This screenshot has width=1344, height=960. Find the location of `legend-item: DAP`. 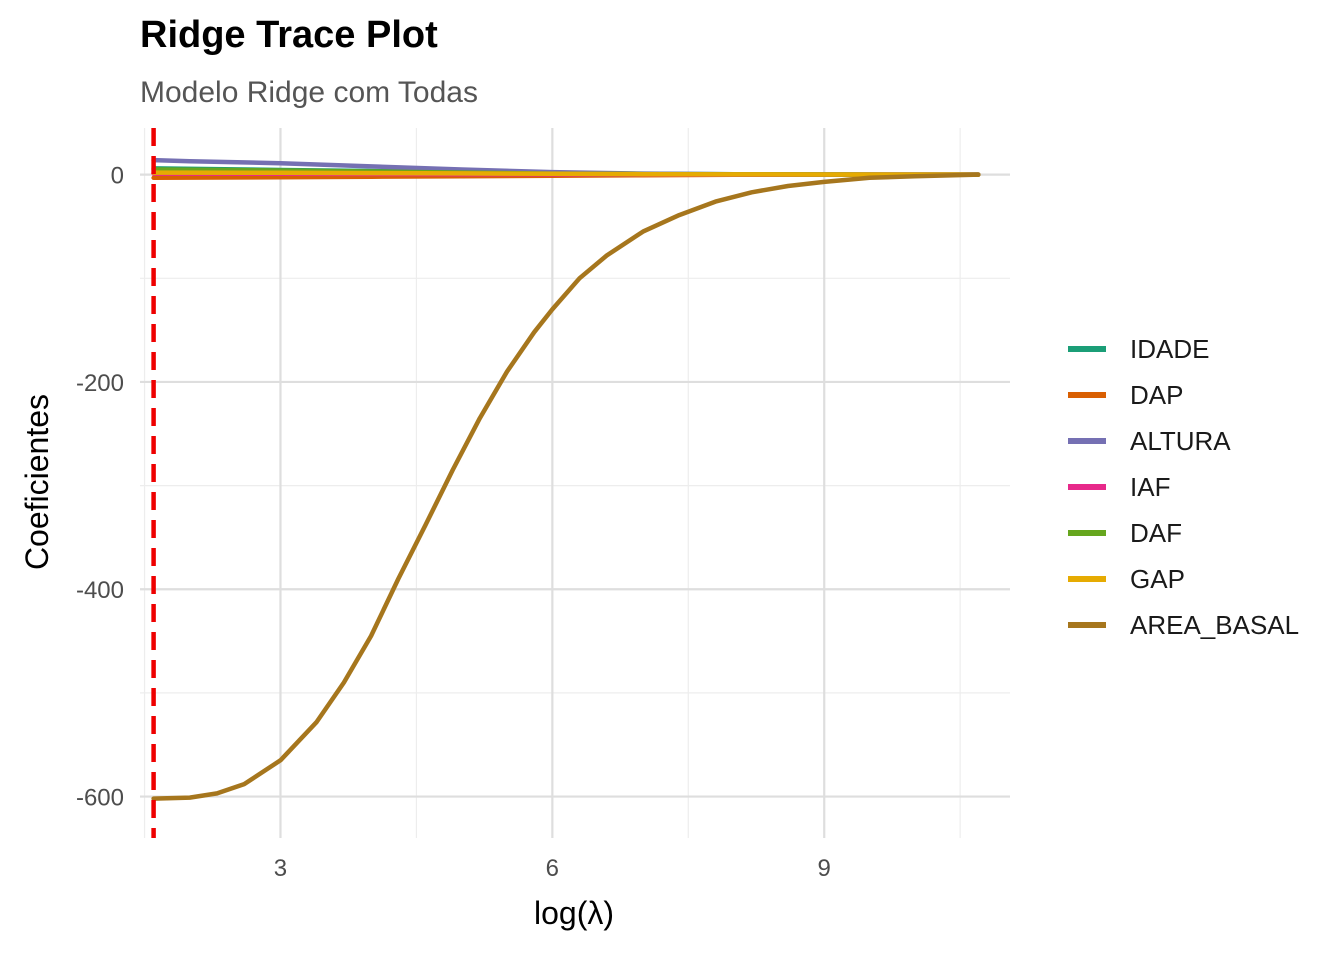

legend-item: DAP is located at coordinates (1183, 395).